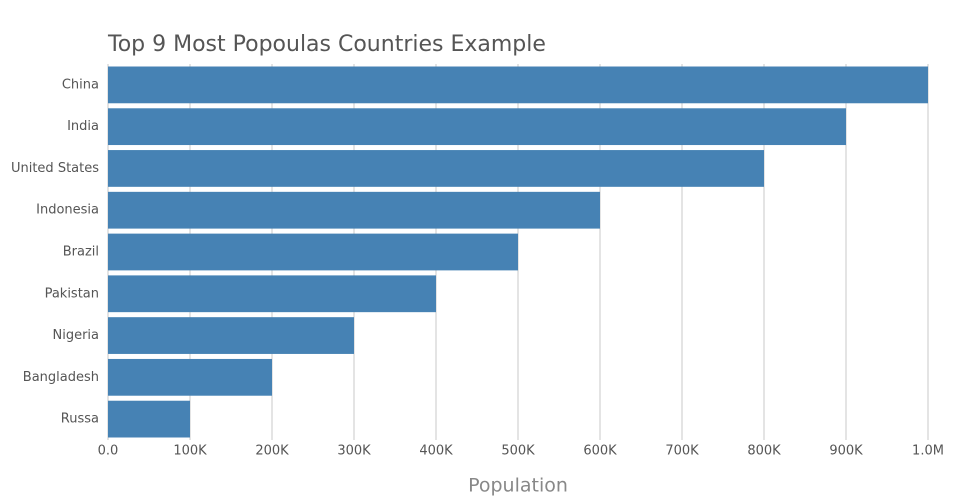 The height and width of the screenshot is (500, 960). What do you see at coordinates (61, 377) in the screenshot?
I see `y-tick-label: Bangladesh` at bounding box center [61, 377].